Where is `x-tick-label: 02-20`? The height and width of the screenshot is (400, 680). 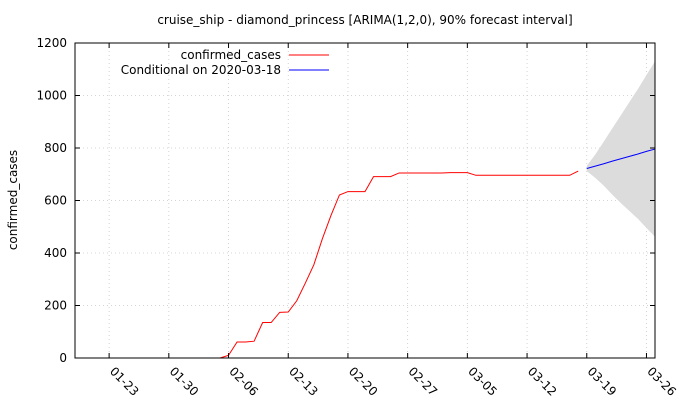
x-tick-label: 02-20 is located at coordinates (363, 381).